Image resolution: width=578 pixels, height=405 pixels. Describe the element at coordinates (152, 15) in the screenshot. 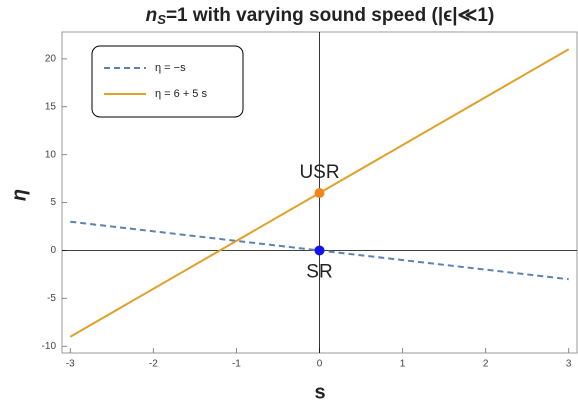

I see `title-base: n` at that location.